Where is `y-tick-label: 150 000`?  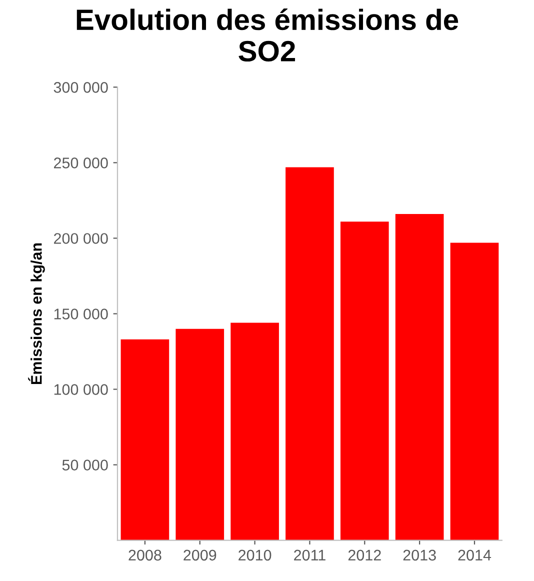 y-tick-label: 150 000 is located at coordinates (81, 314).